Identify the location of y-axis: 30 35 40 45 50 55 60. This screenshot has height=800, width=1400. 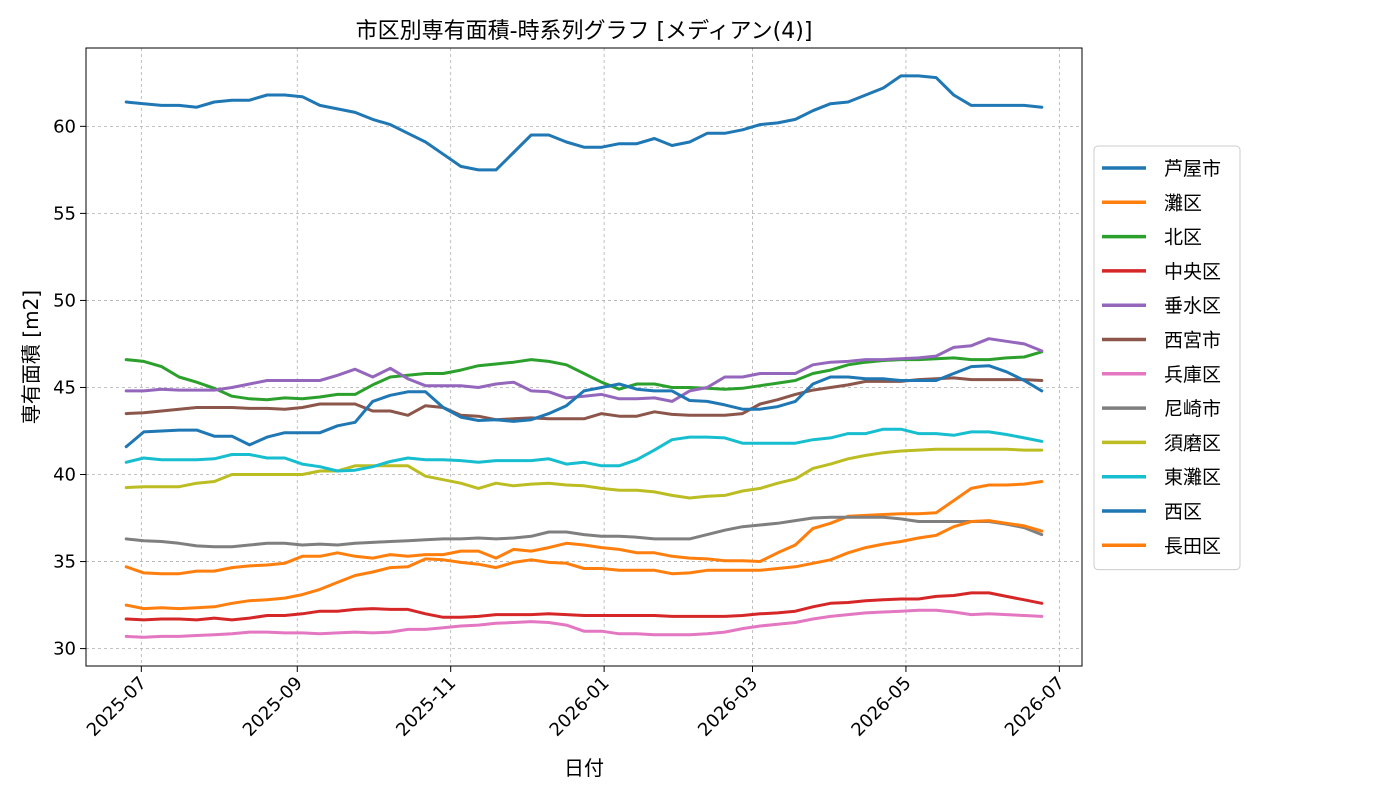
(69, 388).